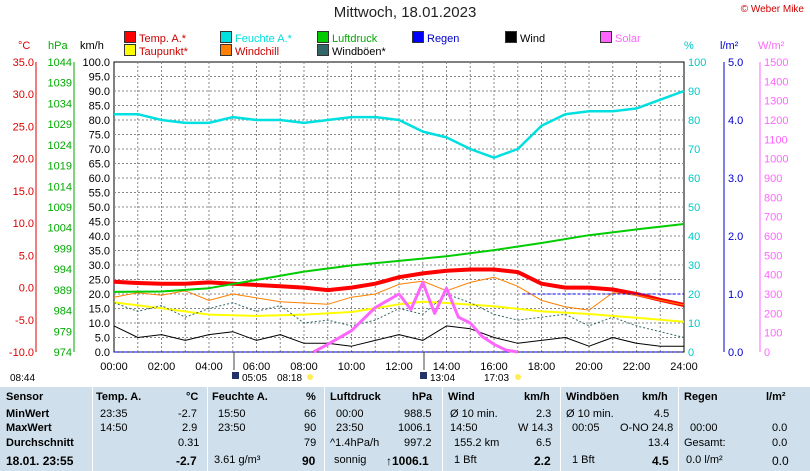 The image size is (810, 471). Describe the element at coordinates (405, 12) in the screenshot. I see `chart-title: Mittwoch, 18.01.2023` at that location.